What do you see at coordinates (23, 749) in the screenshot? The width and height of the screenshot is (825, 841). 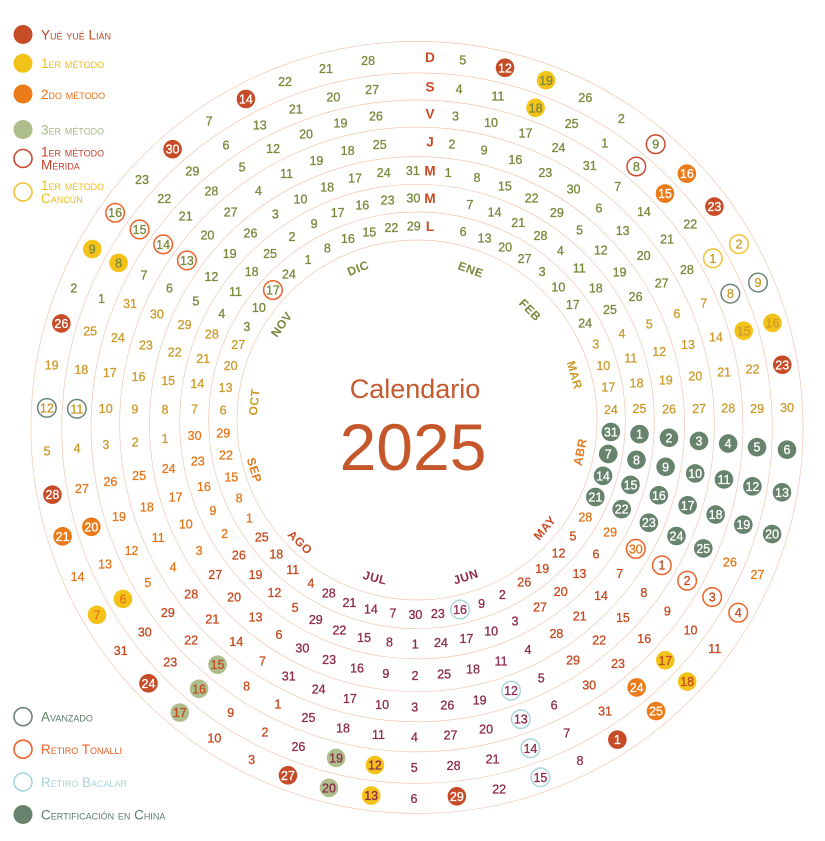 I see `legend-swatch-tonalli` at bounding box center [23, 749].